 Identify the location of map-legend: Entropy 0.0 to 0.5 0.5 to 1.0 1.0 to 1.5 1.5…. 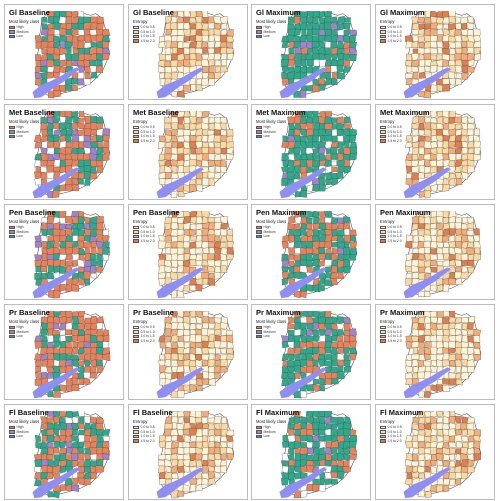
(144, 131).